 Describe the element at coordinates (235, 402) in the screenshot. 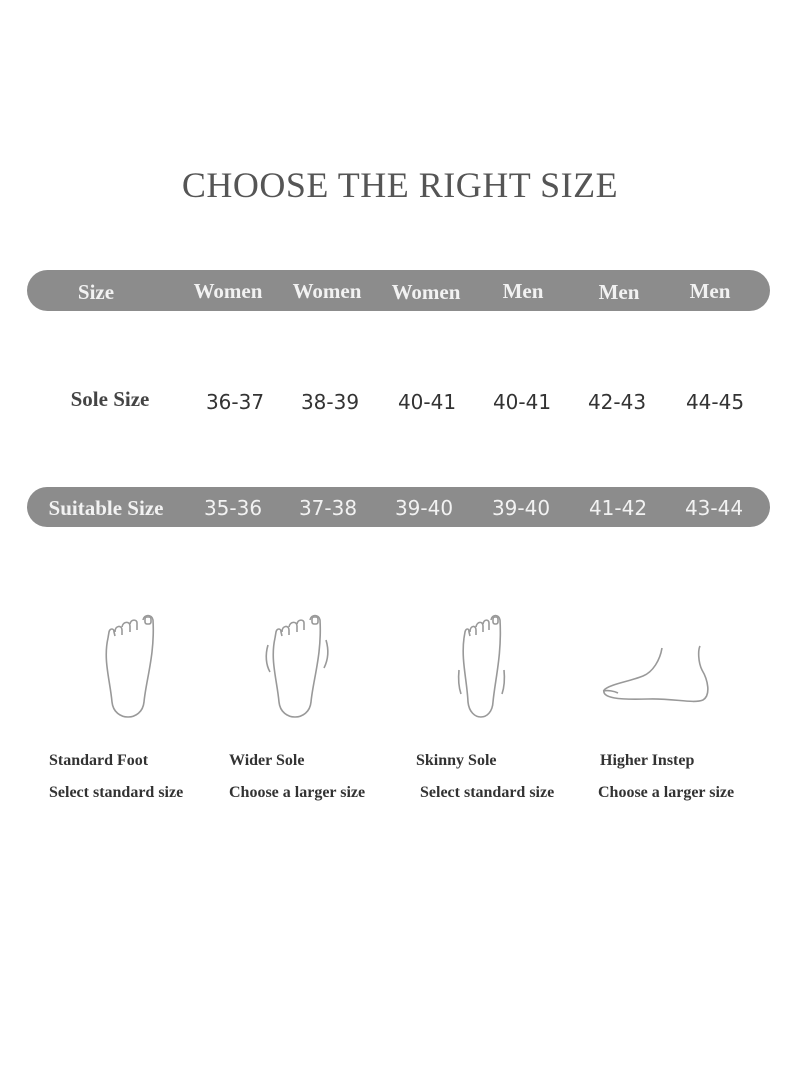

I see `sole-size-value: 36-37` at that location.